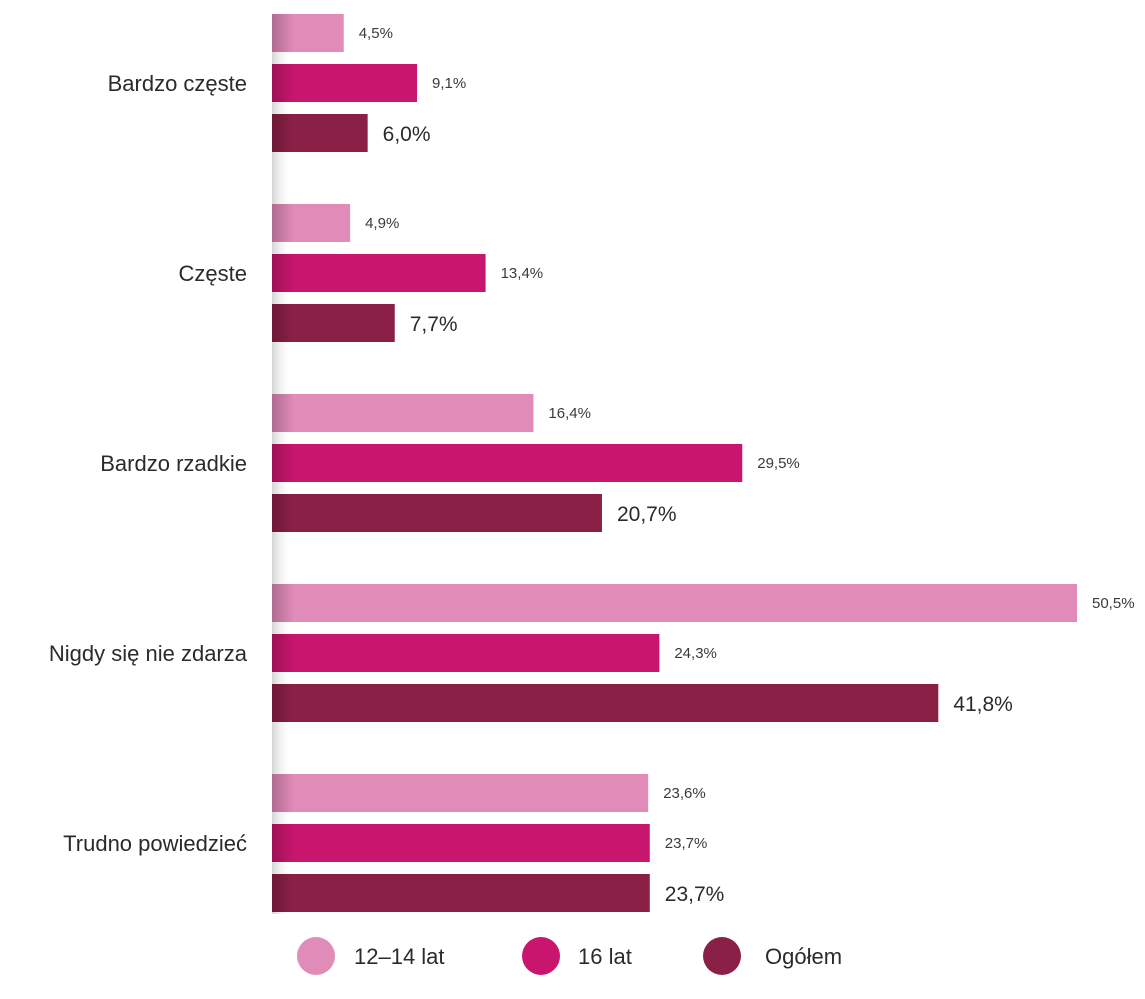 This screenshot has width=1145, height=999. What do you see at coordinates (376, 33) in the screenshot?
I see `data-label-bardzo-czeste-12-14-lat: 4,5%` at bounding box center [376, 33].